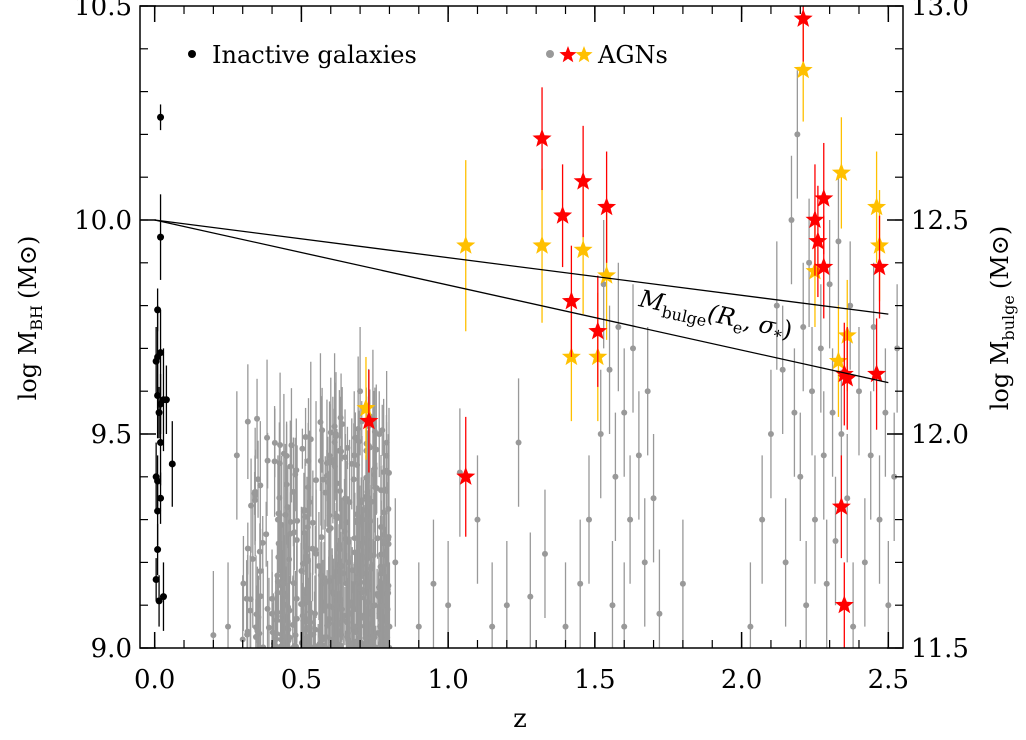 This screenshot has height=740, width=1026. Describe the element at coordinates (550, 54) in the screenshot. I see `legend-agn-gray-marker` at that location.